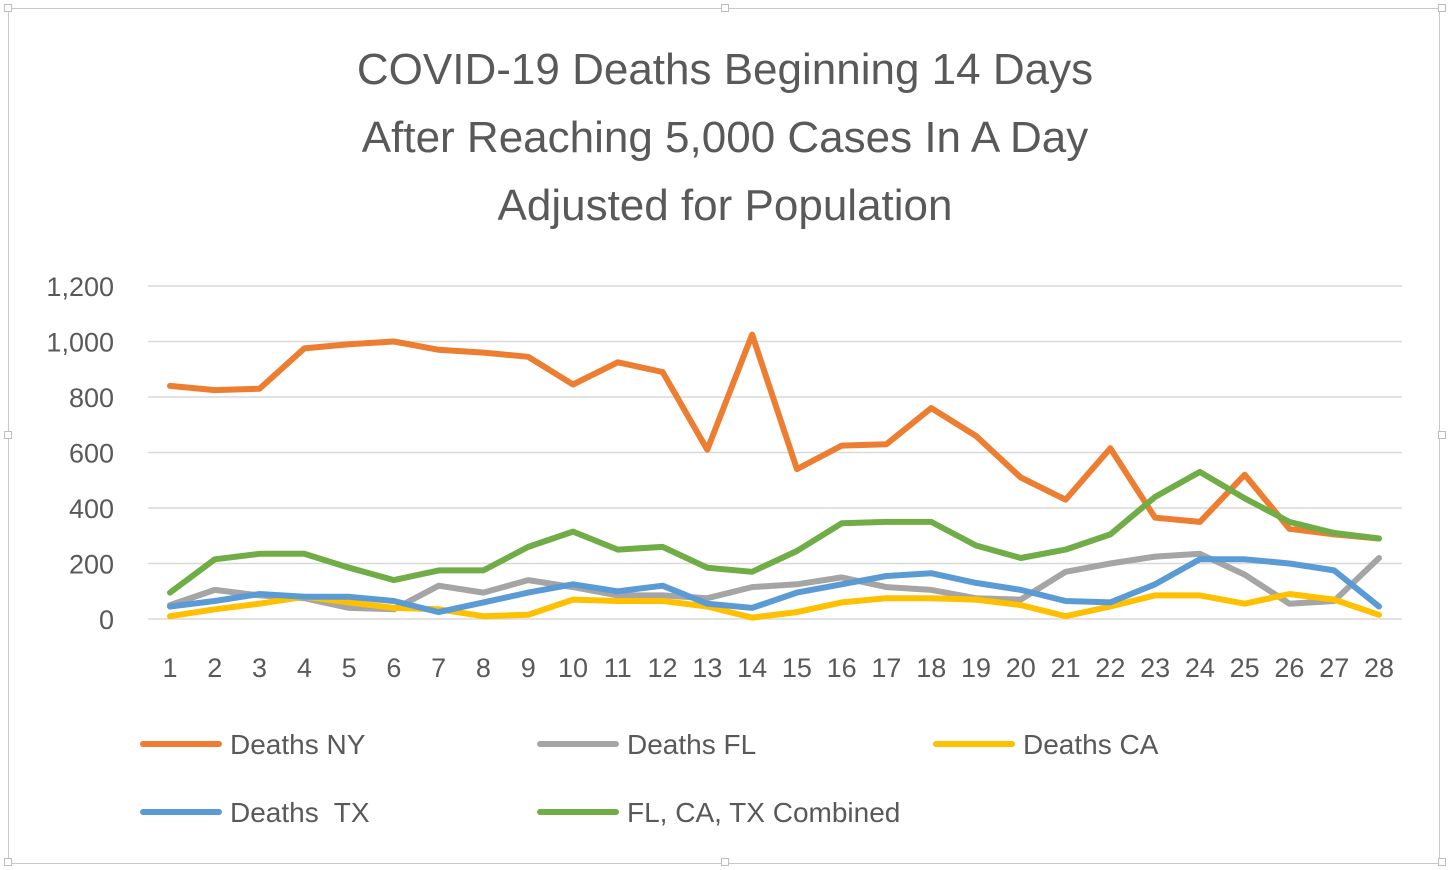 The height and width of the screenshot is (870, 1450). Describe the element at coordinates (976, 668) in the screenshot. I see `x-tick-label-19: 19` at that location.